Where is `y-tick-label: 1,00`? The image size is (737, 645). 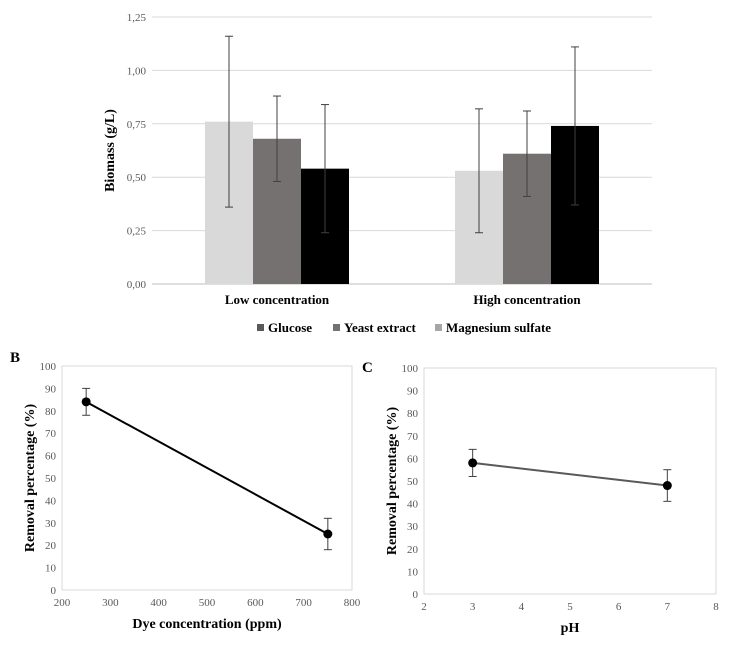 y-tick-label: 1,00 is located at coordinates (137, 71).